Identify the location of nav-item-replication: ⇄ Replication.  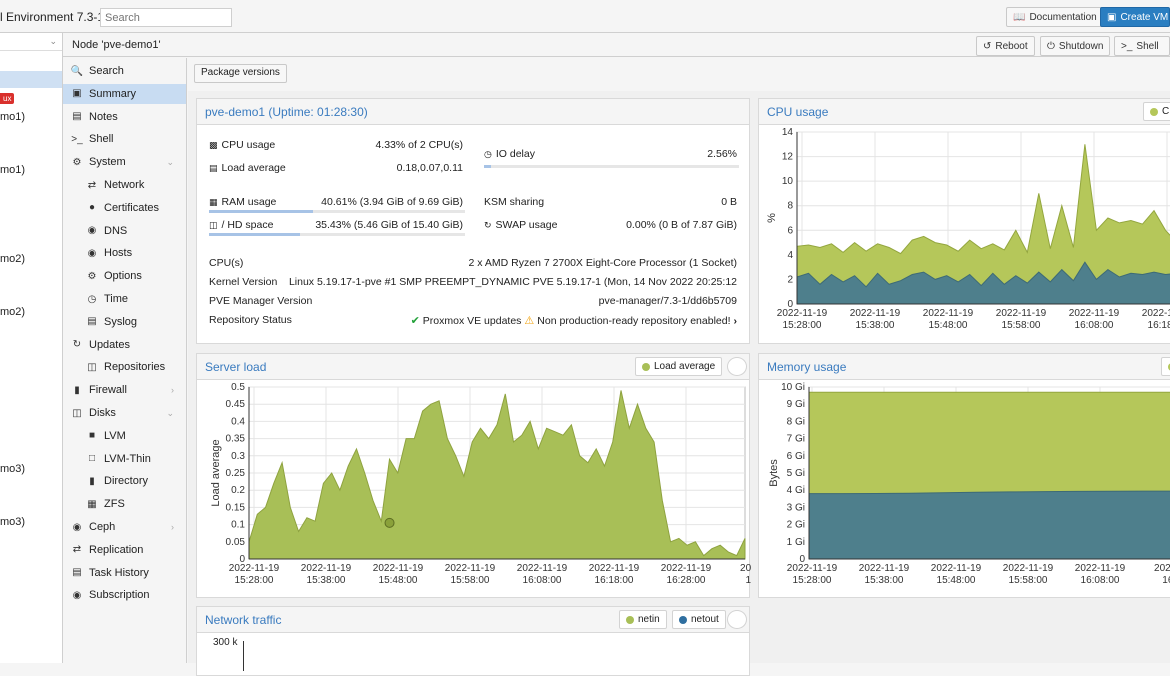
(124, 550).